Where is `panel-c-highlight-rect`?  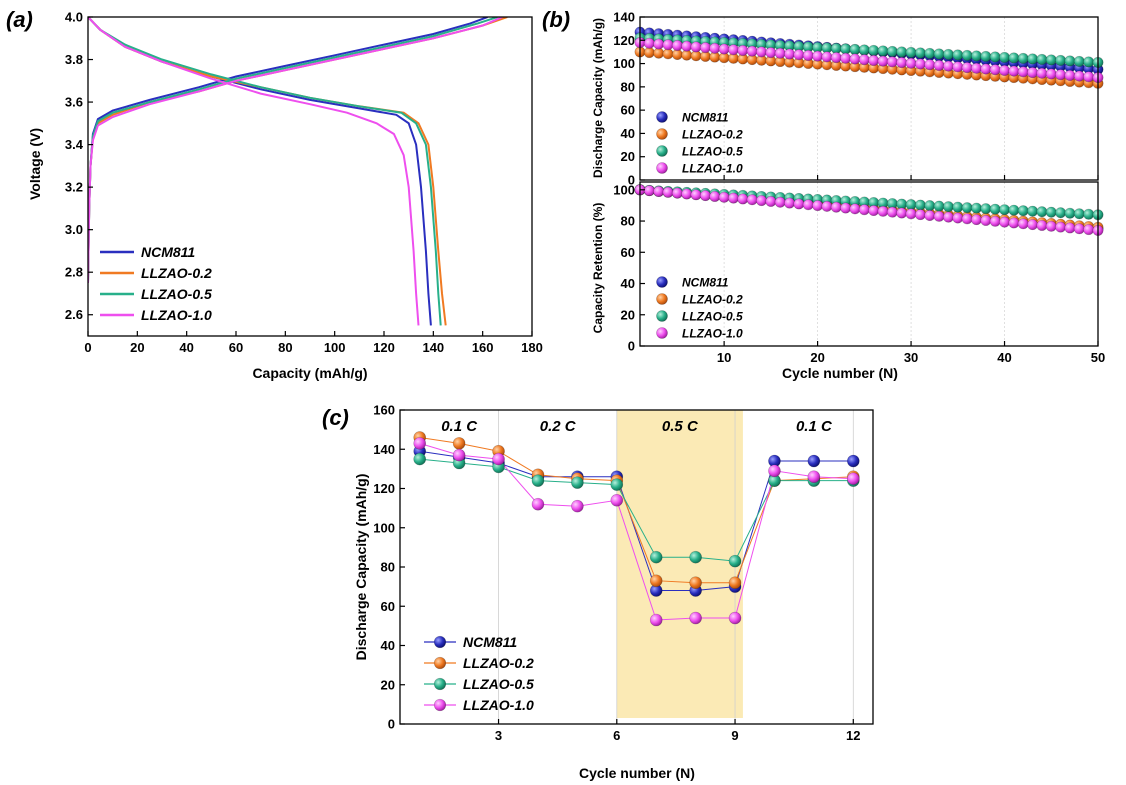
panel-c-highlight-rect is located at coordinates (679, 564).